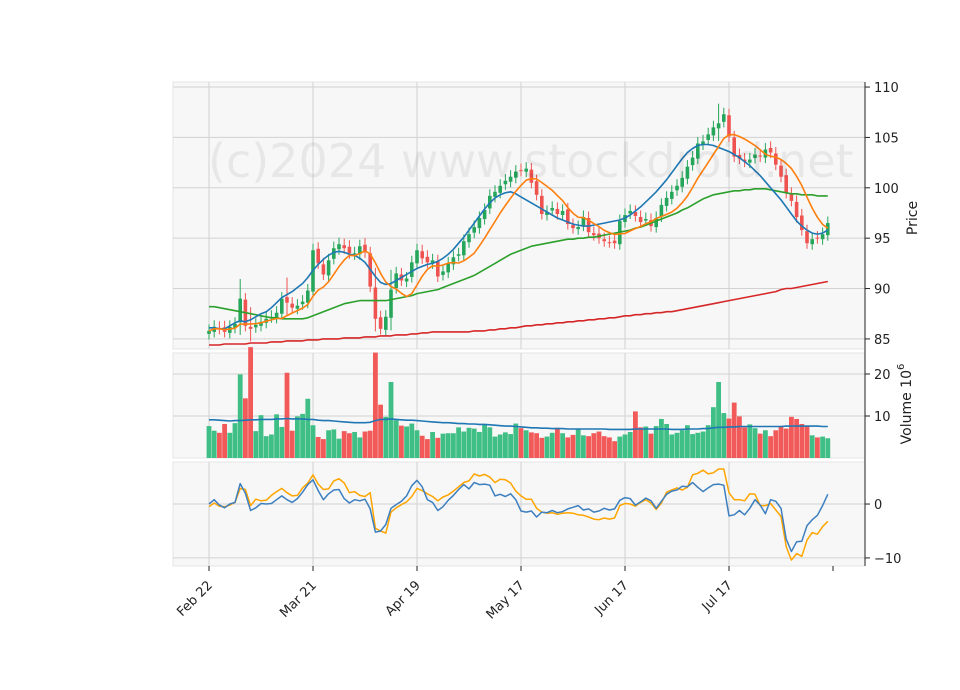 This screenshot has width=960, height=690. I want to click on price-ytick-label: 100, so click(886, 189).